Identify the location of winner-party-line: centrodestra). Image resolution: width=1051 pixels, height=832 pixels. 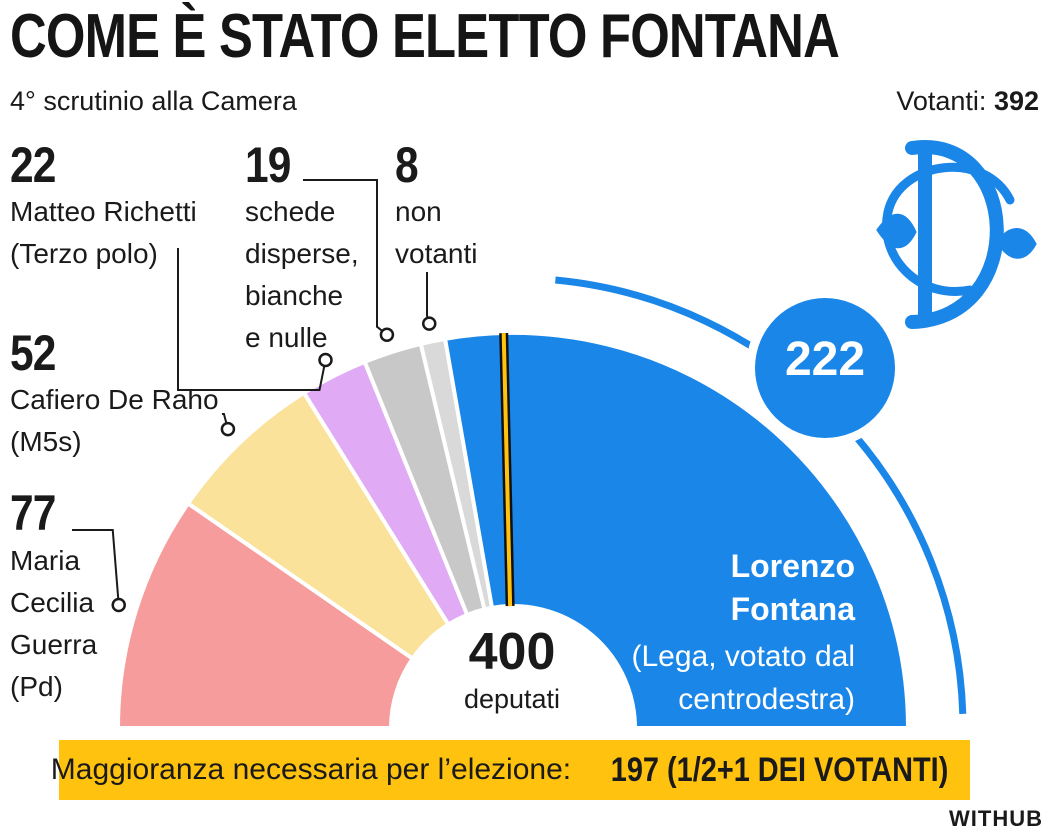
(766, 699).